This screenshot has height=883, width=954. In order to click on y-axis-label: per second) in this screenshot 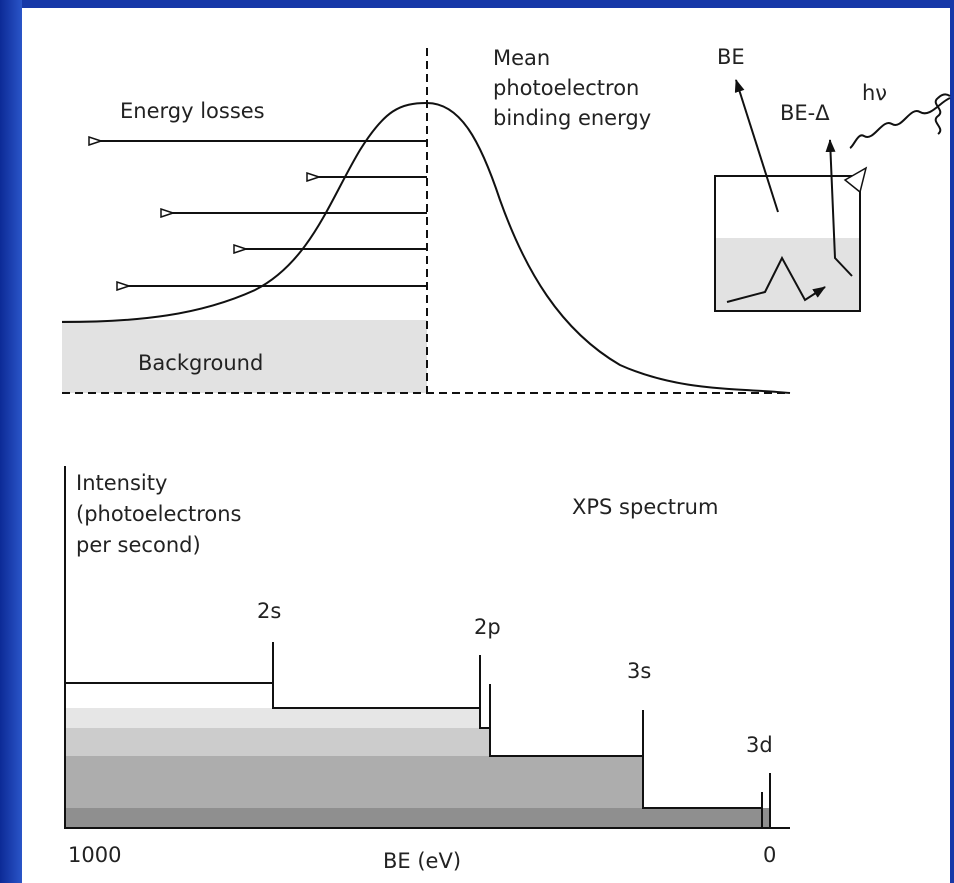, I will do `click(138, 545)`.